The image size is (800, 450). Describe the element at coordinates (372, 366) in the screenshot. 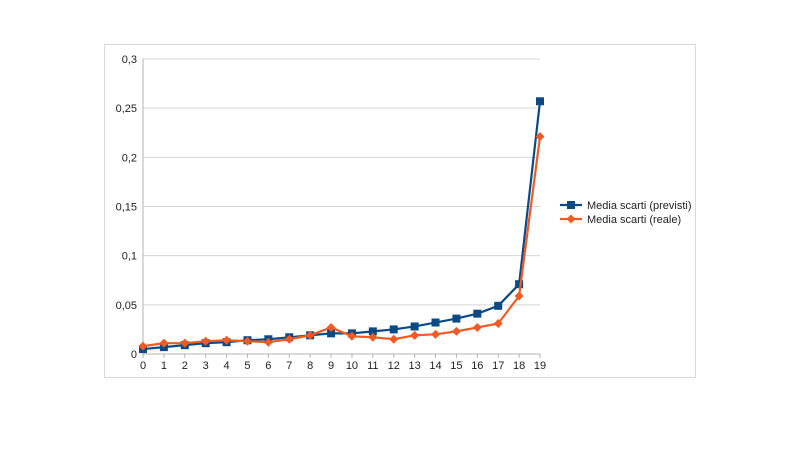

I see `x-tick-label: 11` at that location.